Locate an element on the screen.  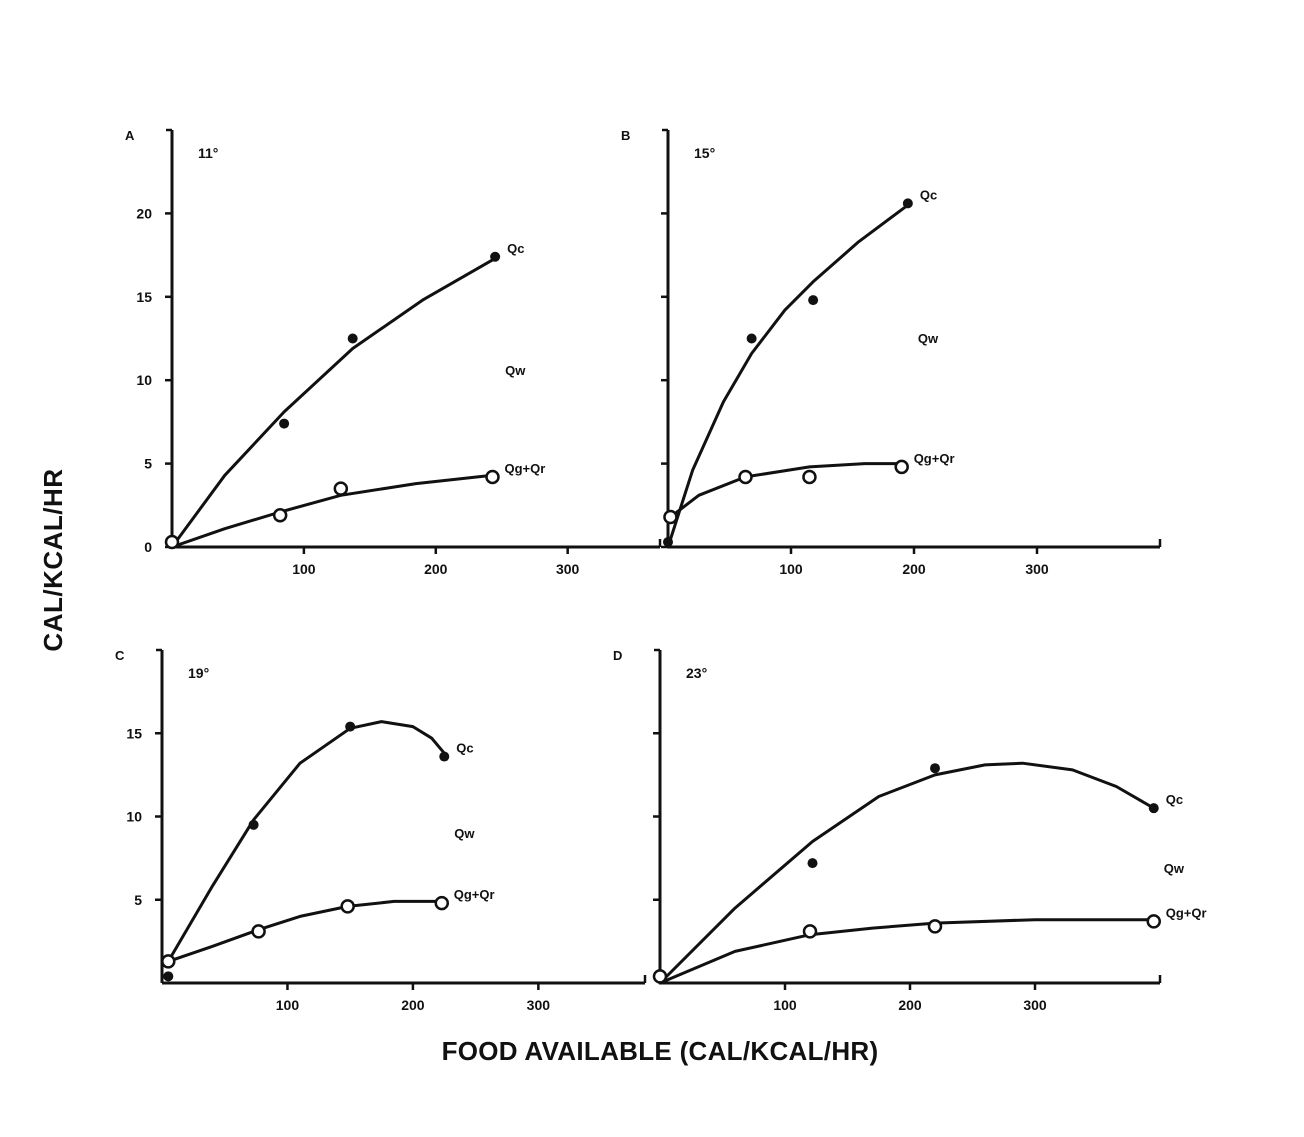
panel-temperature: 19° is located at coordinates (198, 673).